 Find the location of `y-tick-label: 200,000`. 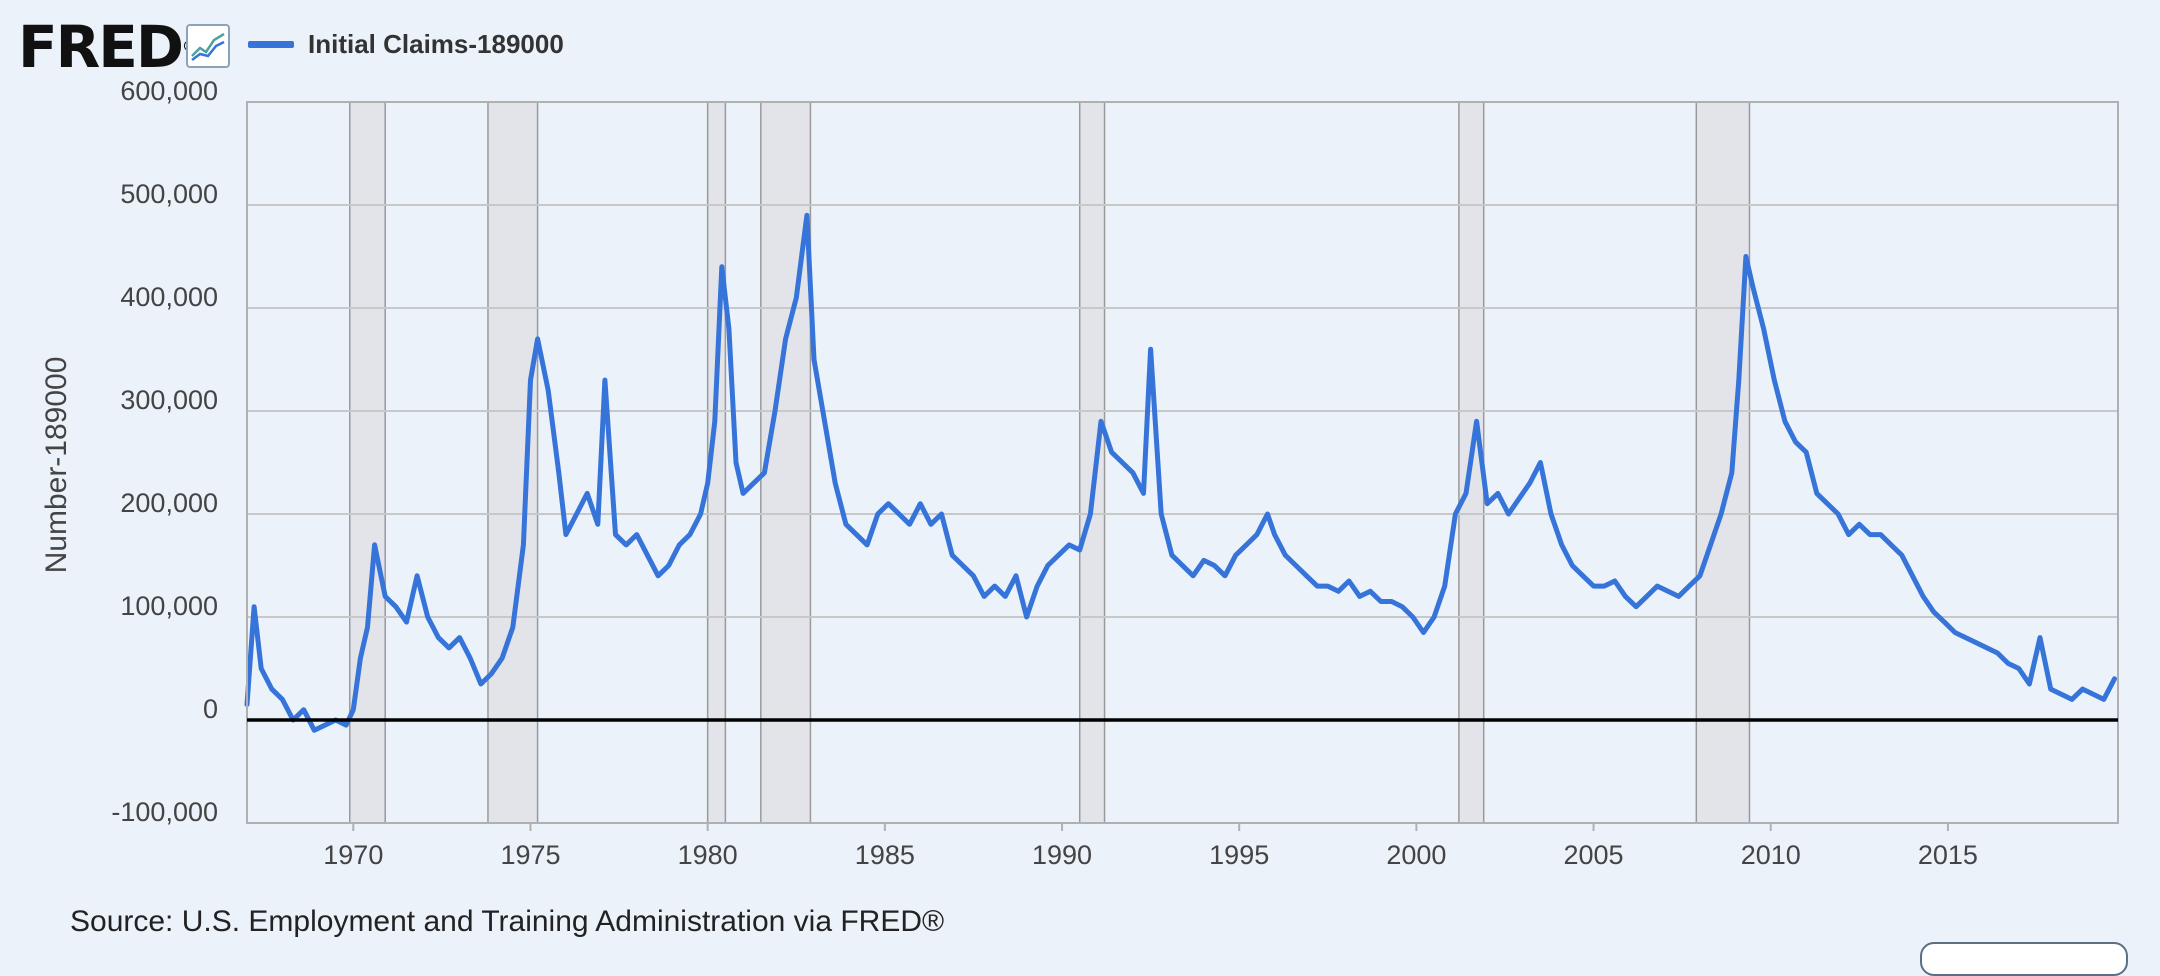

y-tick-label: 200,000 is located at coordinates (169, 503).